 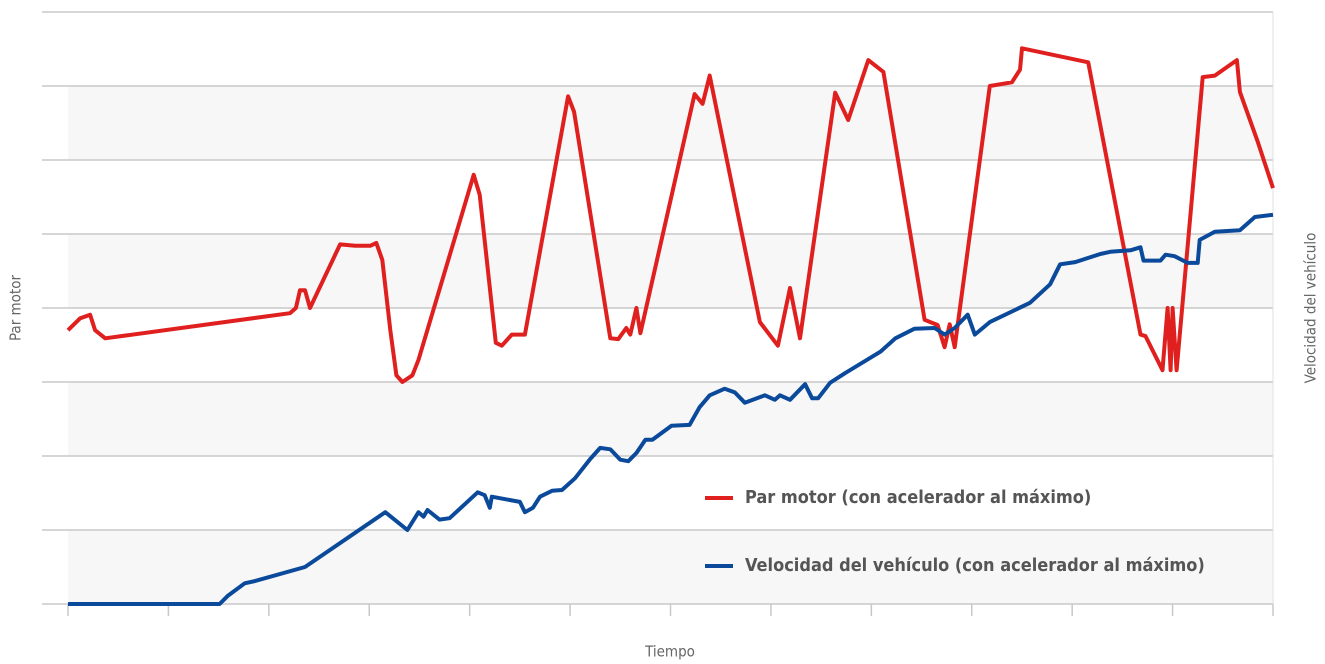 What do you see at coordinates (16, 308) in the screenshot?
I see `y-axis-label: Par motor` at bounding box center [16, 308].